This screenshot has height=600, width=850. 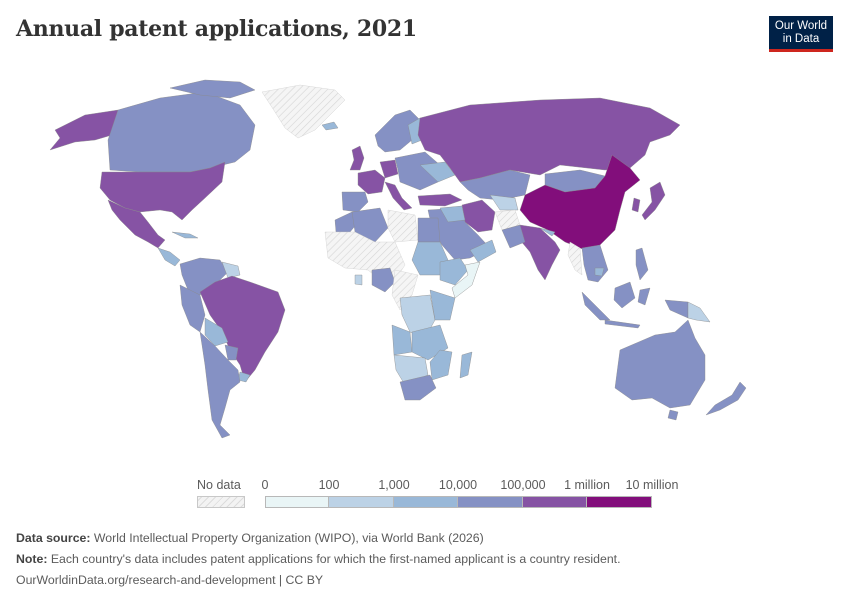 I want to click on region-ethiopia, so click(x=454, y=271).